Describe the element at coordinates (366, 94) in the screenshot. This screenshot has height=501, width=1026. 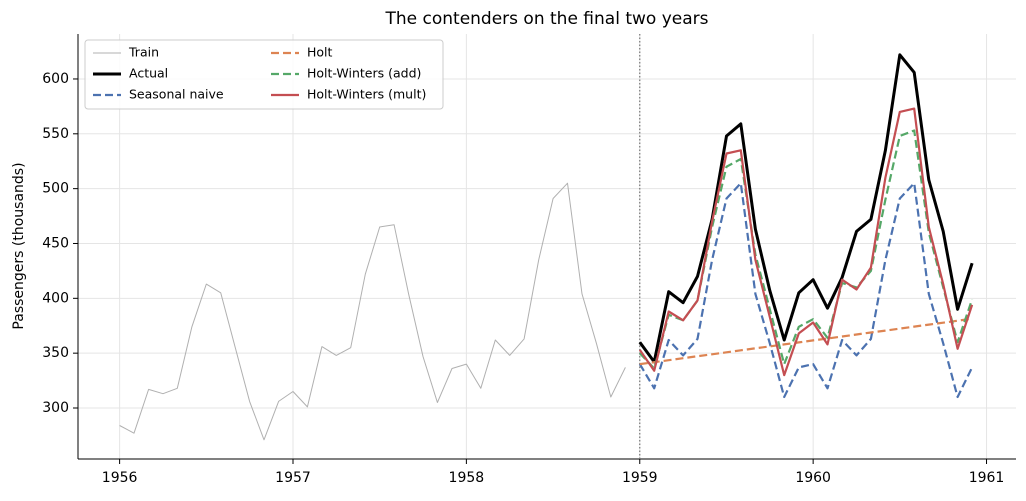
I see `legend-label: Holt-Winters (mult)` at that location.